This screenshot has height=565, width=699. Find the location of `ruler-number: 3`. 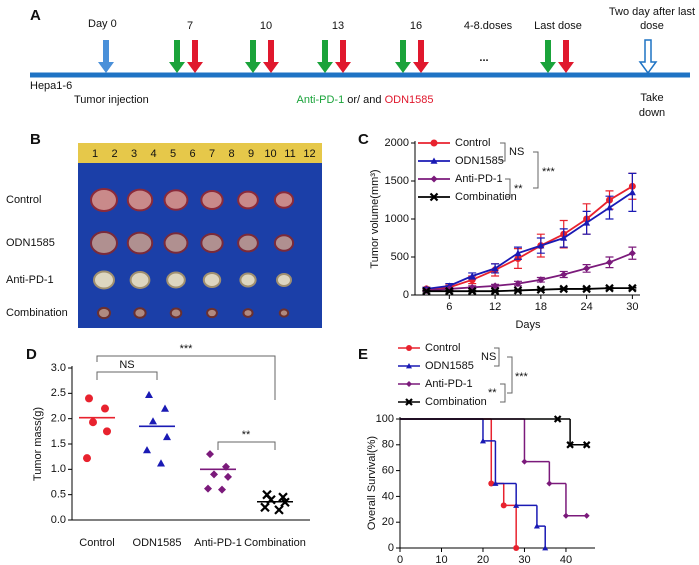

ruler-number: 3 is located at coordinates (134, 154).